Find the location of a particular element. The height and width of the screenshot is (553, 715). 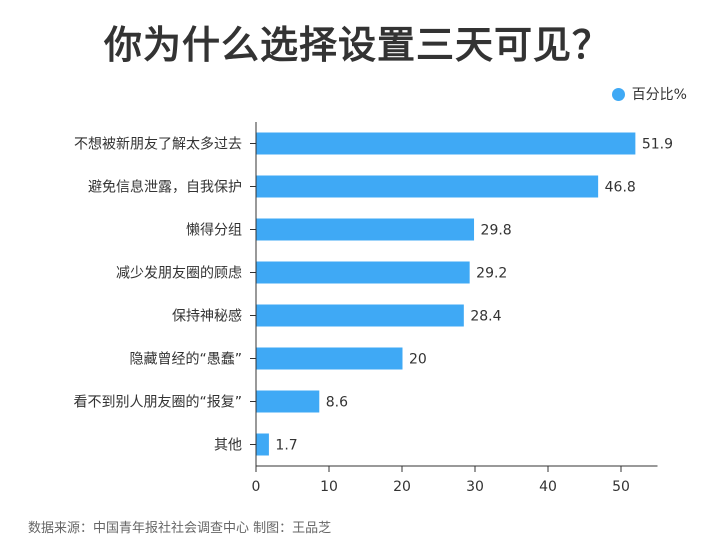

x-tick-label: 40 is located at coordinates (548, 487).